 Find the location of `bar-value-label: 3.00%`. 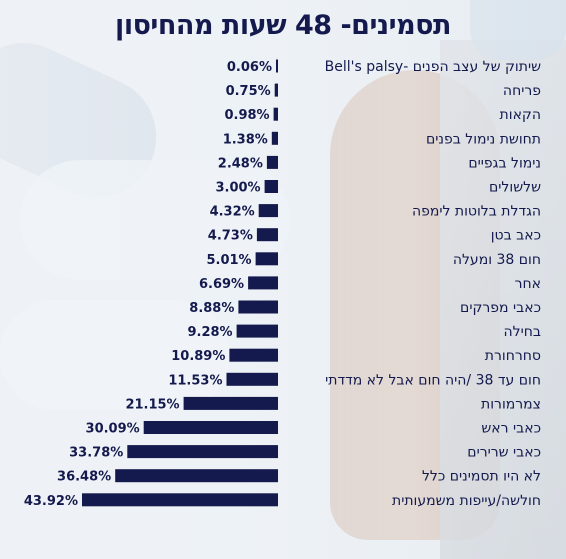

bar-value-label: 3.00% is located at coordinates (237, 188).